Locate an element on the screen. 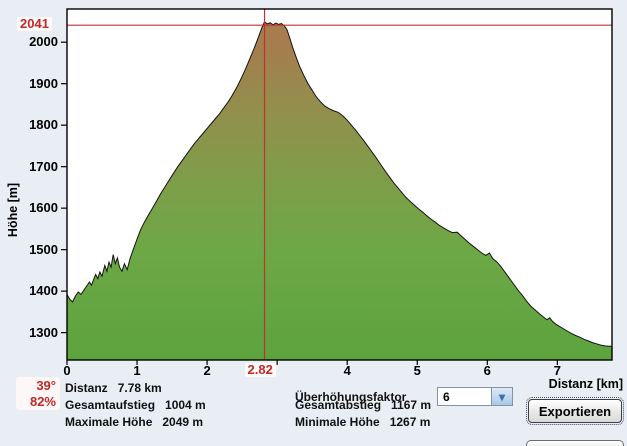 Image resolution: width=627 pixels, height=446 pixels. stat-row: Gesamtabstieg 1167 m is located at coordinates (363, 405).